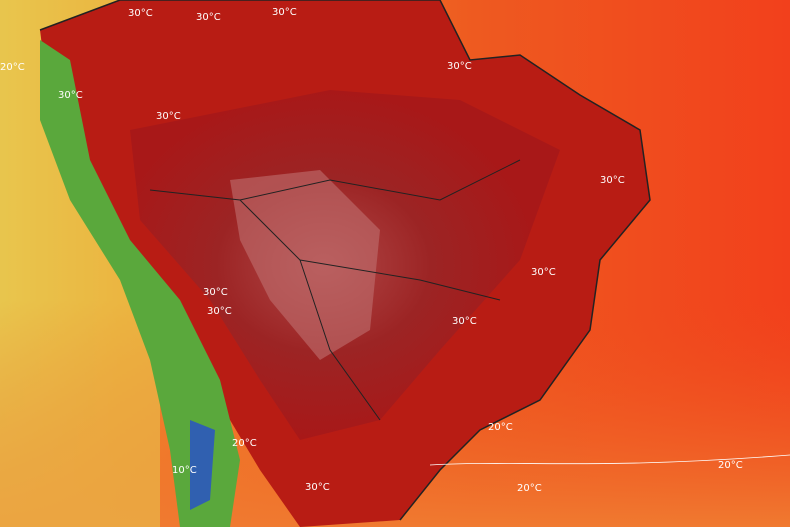 Image resolution: width=790 pixels, height=527 pixels. I want to click on isotherm, so click(609, 460).